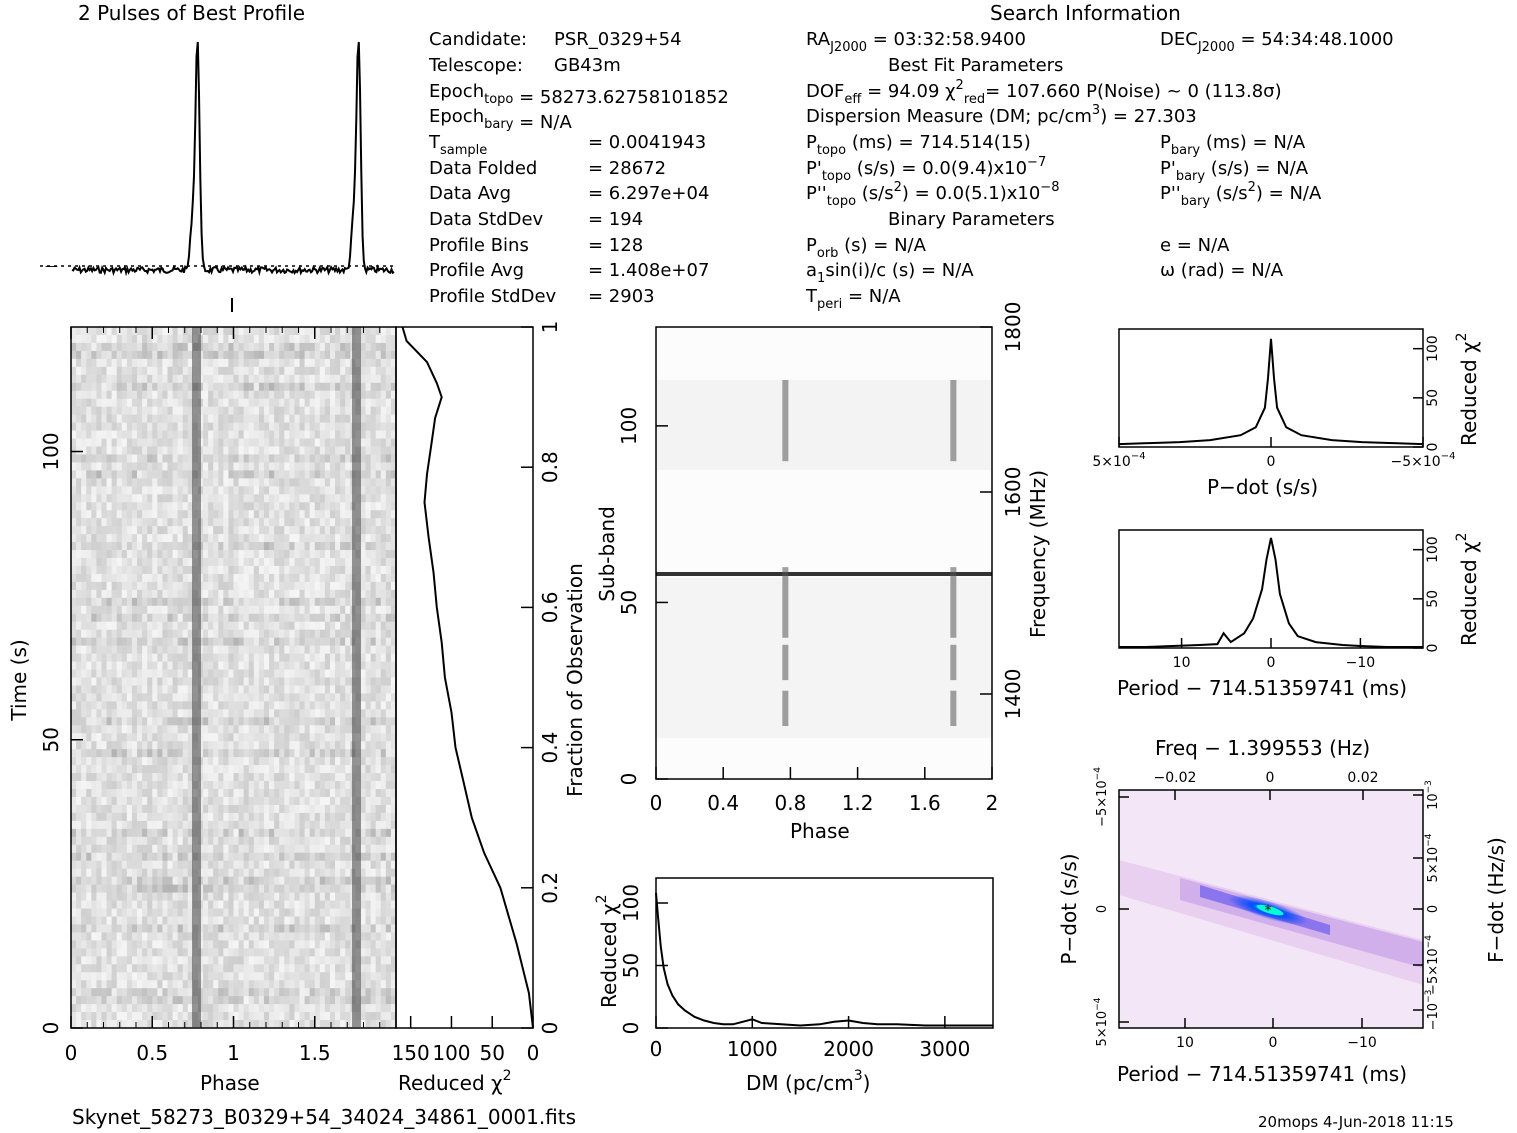 Image resolution: width=1517 pixels, height=1133 pixels. I want to click on frequency-ticks: 1400 1600 1800, so click(1002, 511).